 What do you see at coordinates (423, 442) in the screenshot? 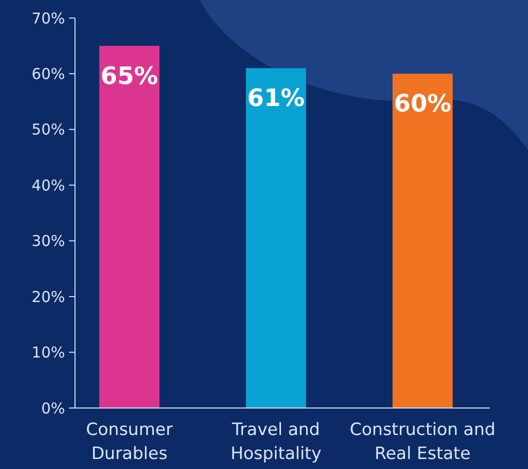
I see `x-tick-label: Construction and Real Estate` at bounding box center [423, 442].